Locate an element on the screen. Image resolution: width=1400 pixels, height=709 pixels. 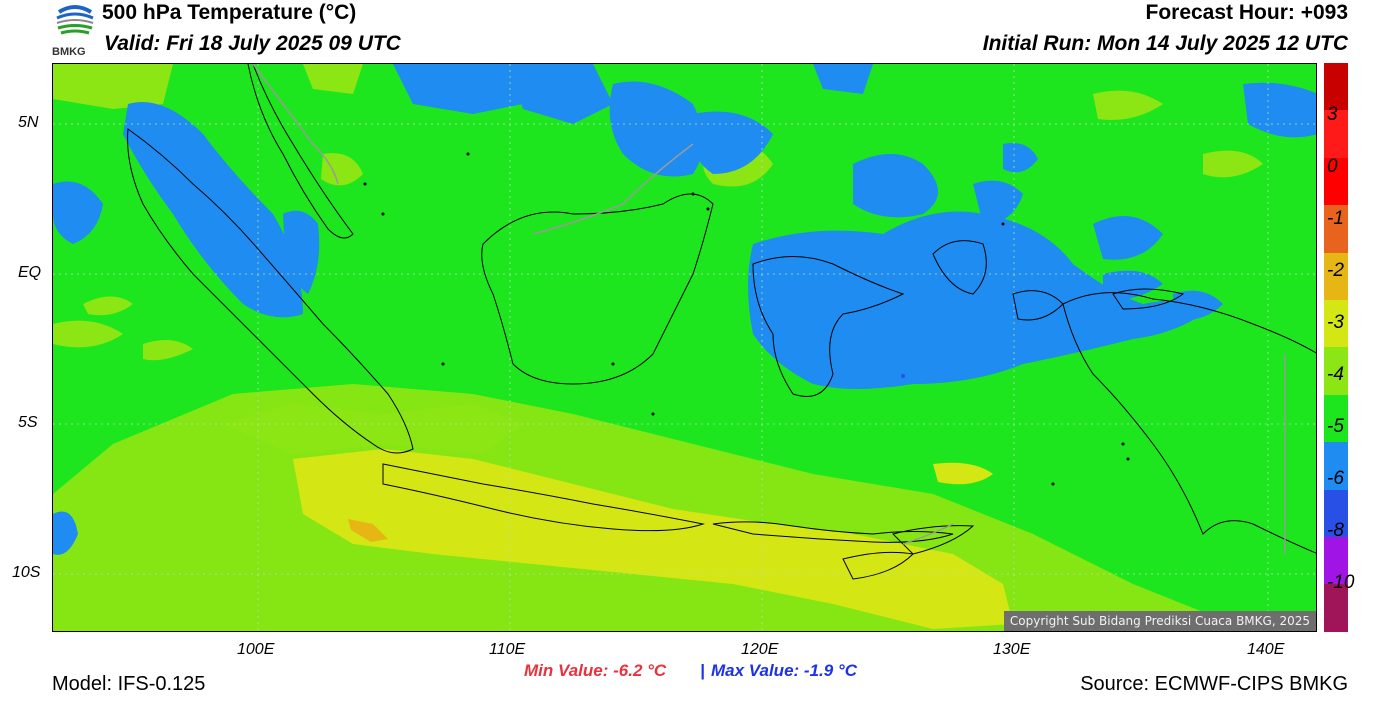
model-label: Model: IFS-0.125 is located at coordinates (129, 684).